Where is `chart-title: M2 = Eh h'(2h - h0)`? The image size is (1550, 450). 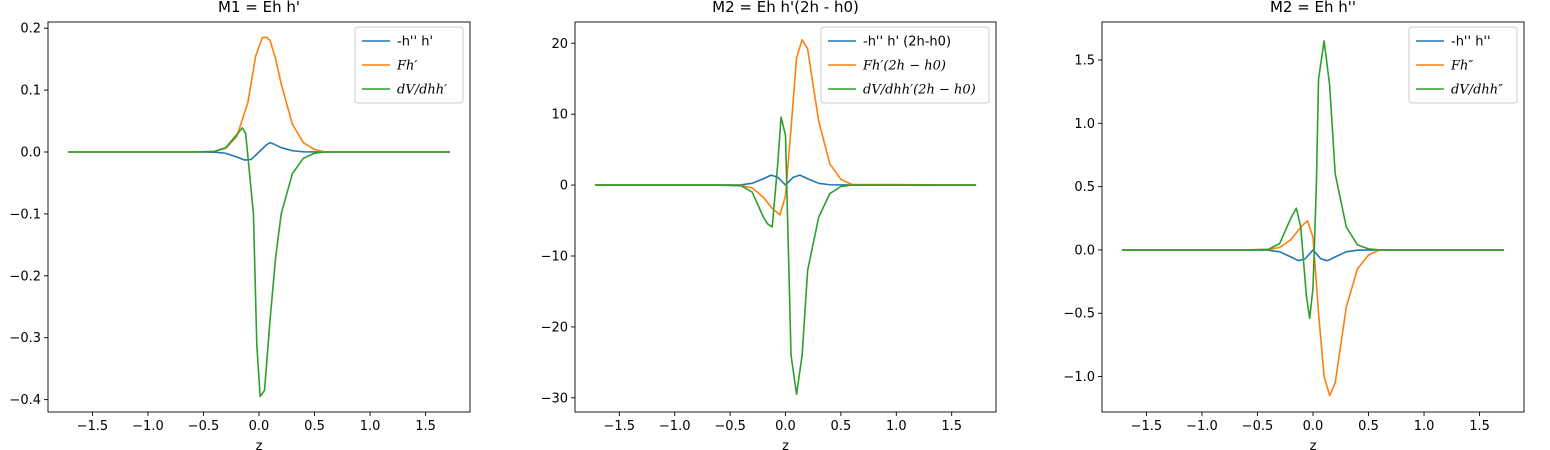
chart-title: M2 = Eh h'(2h - h0) is located at coordinates (785, 8).